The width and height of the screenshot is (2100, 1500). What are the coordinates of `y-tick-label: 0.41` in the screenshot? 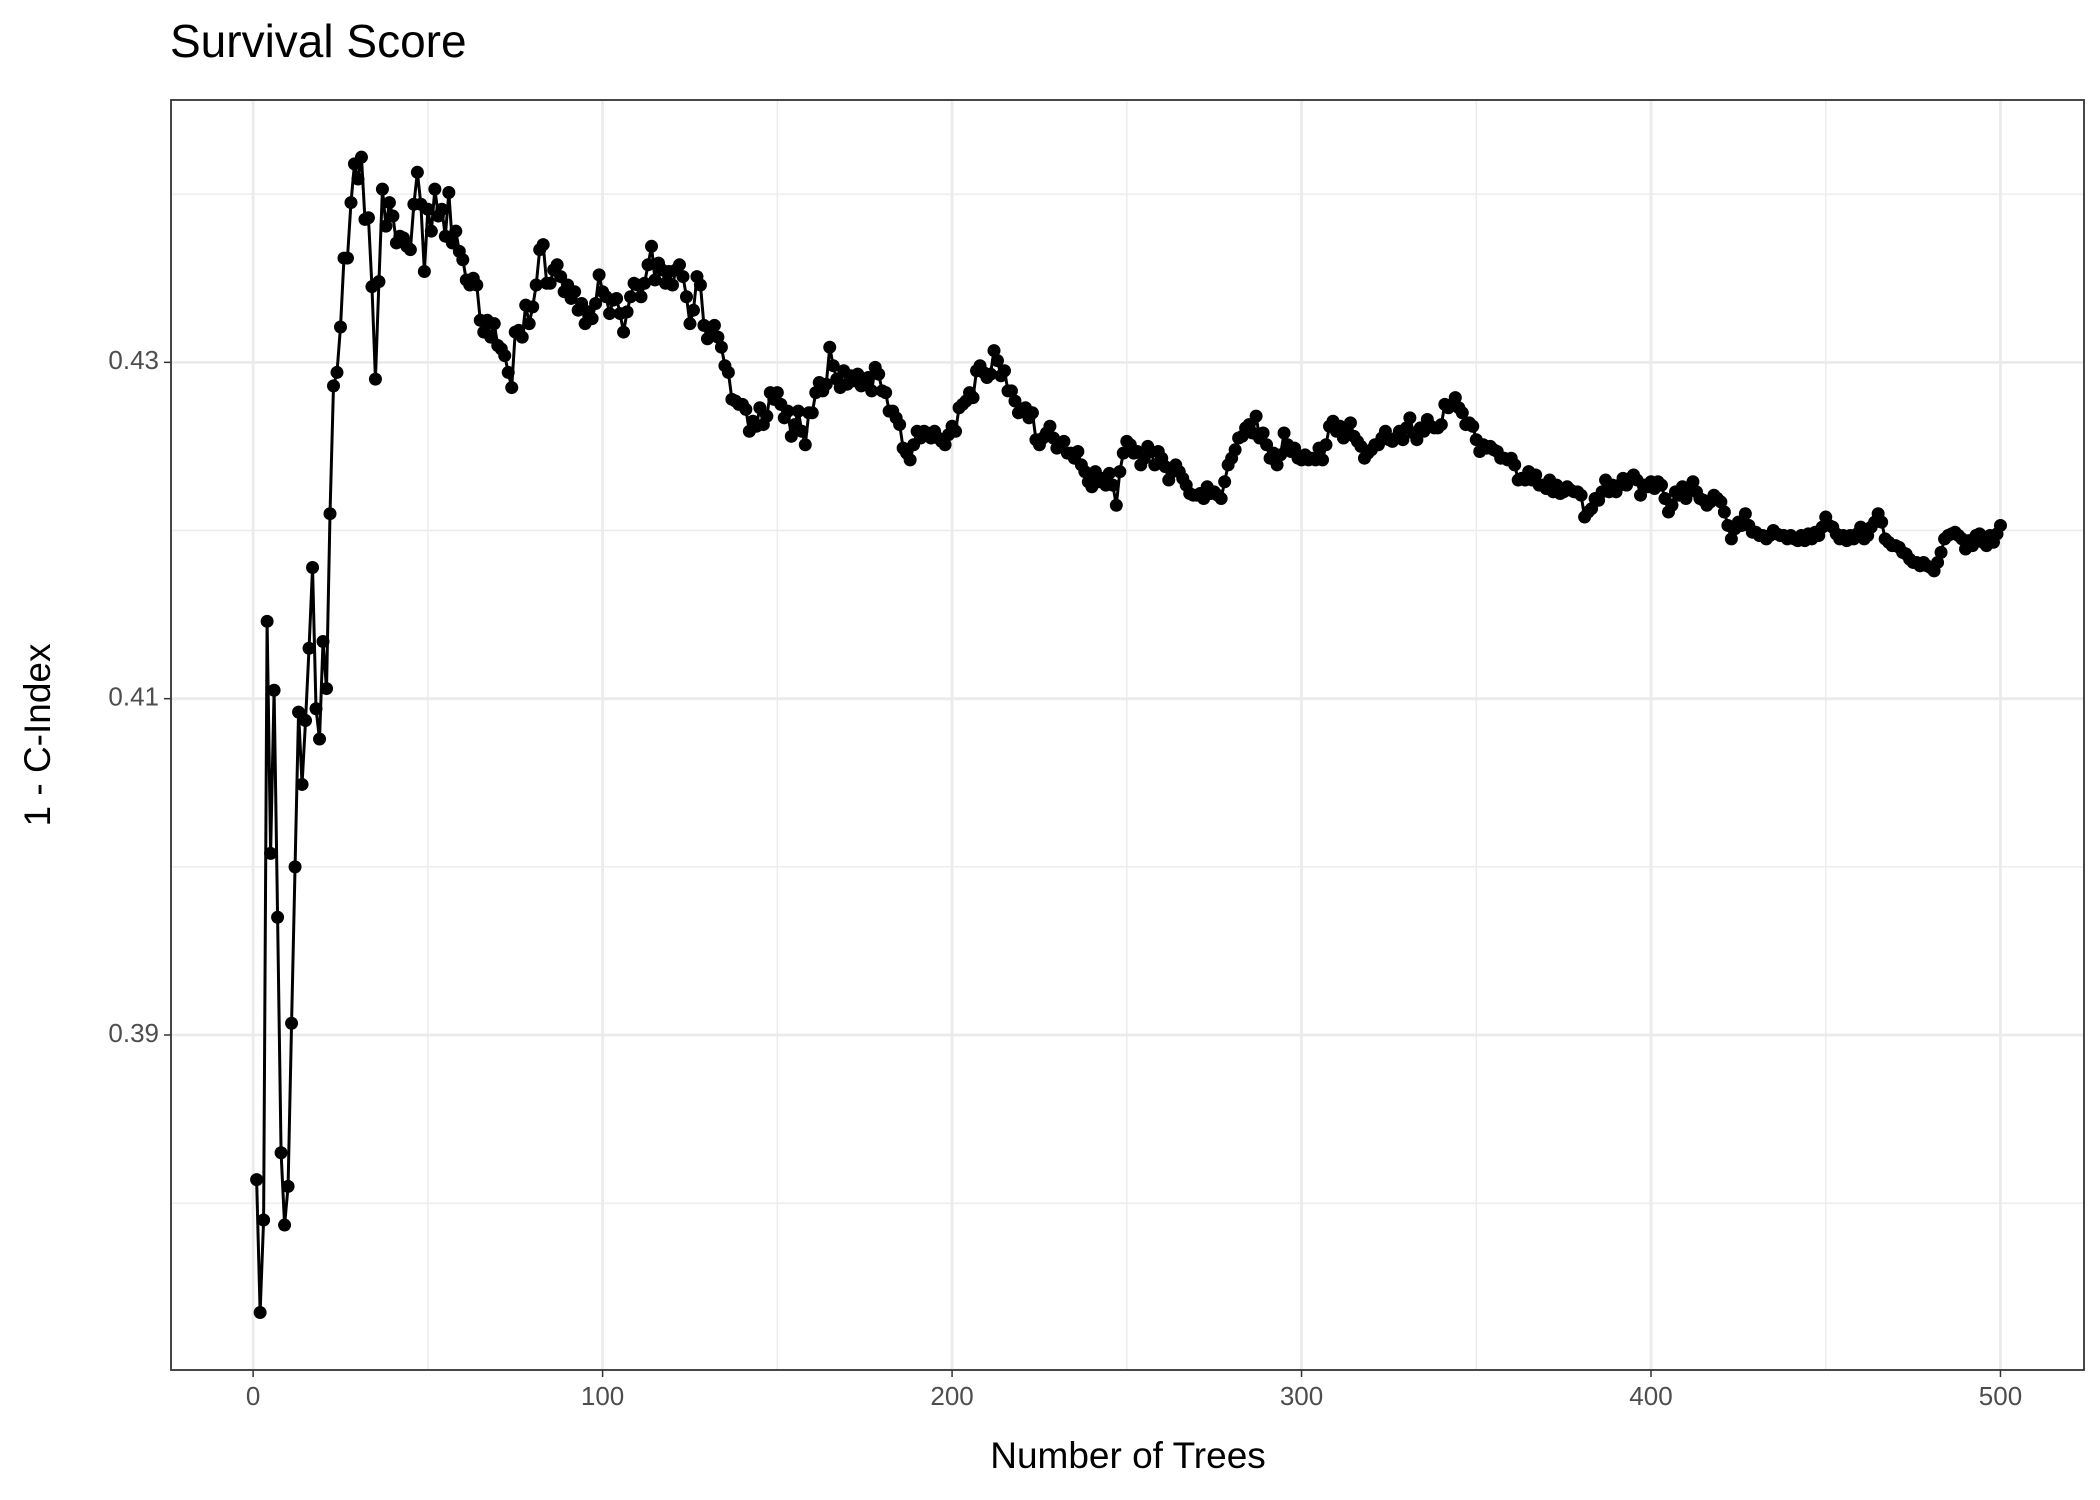 It's located at (133, 697).